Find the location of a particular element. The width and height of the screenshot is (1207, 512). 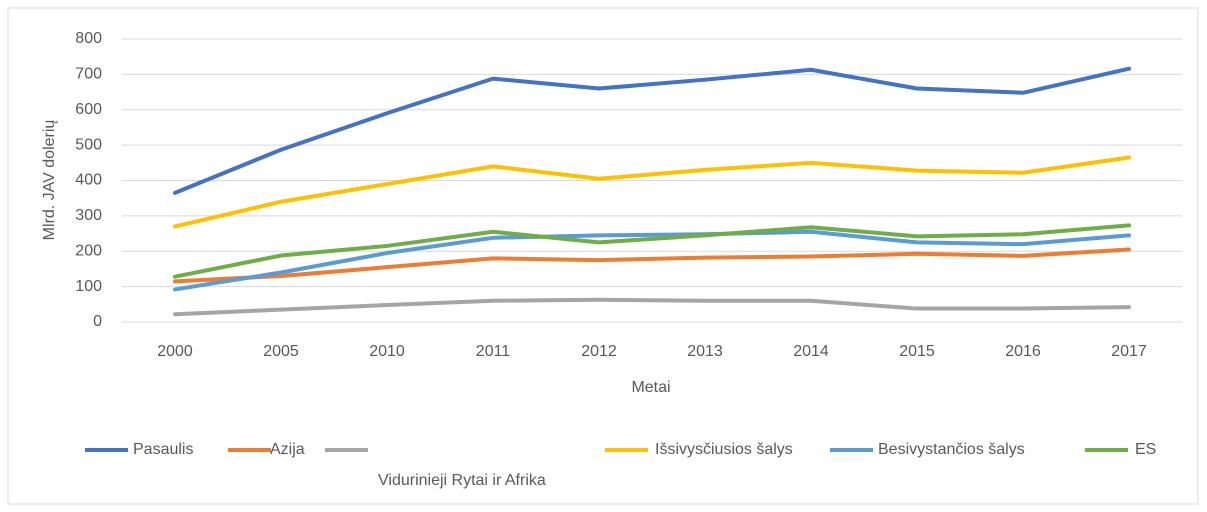

legend-label: Azija is located at coordinates (287, 449).